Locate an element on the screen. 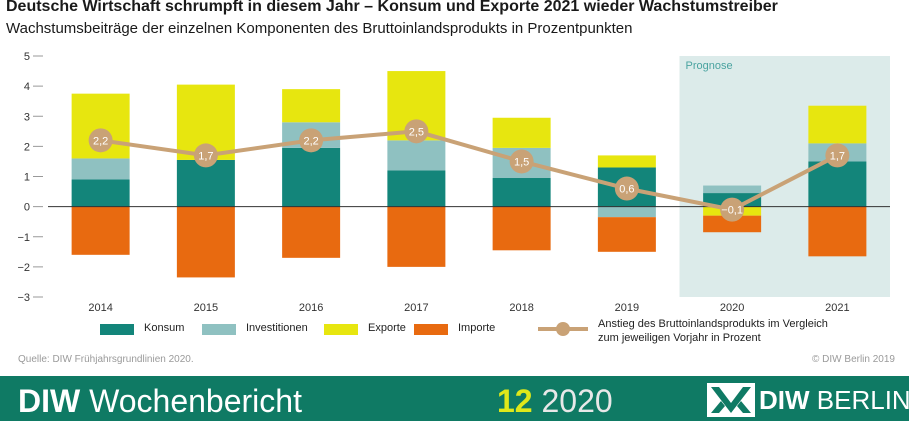 Image resolution: width=909 pixels, height=421 pixels. copyright-note: © DIW Berlin 2019 is located at coordinates (853, 359).